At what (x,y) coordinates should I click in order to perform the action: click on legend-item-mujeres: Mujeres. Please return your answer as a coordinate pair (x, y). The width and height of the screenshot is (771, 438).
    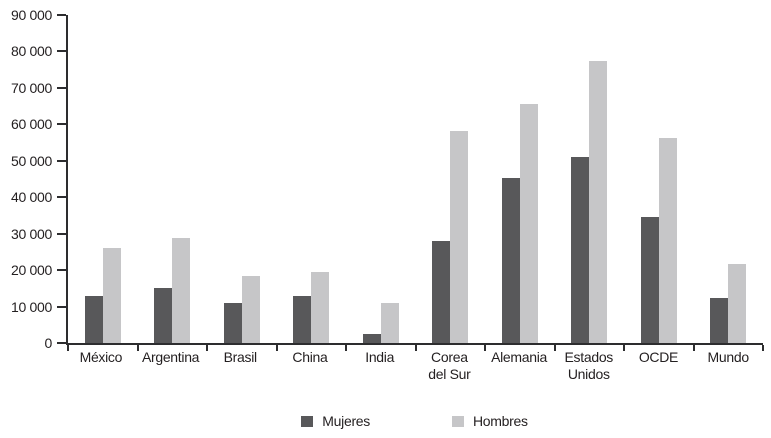
    Looking at the image, I should click on (335, 421).